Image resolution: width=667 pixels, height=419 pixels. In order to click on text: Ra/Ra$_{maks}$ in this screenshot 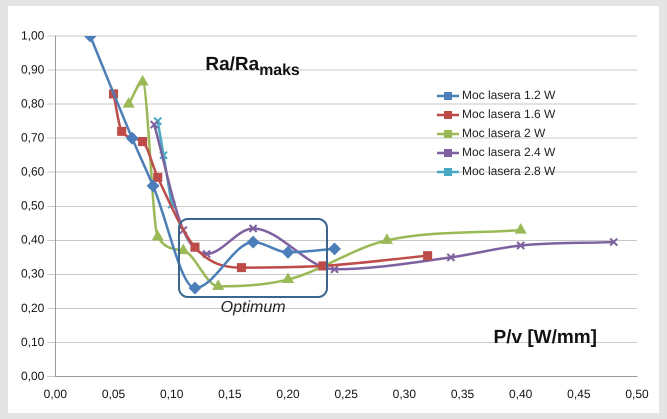, I will do `click(252, 67)`.